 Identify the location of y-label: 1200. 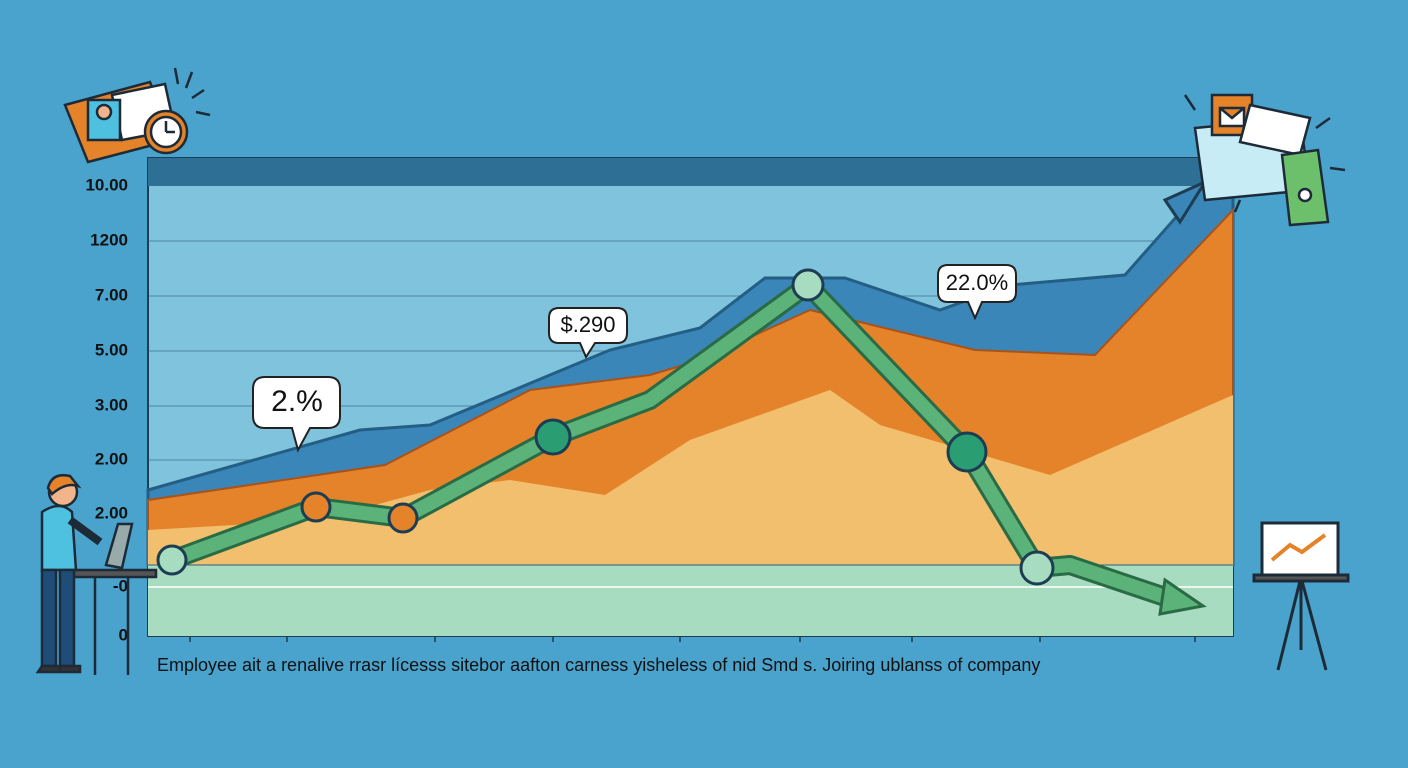
(109, 239).